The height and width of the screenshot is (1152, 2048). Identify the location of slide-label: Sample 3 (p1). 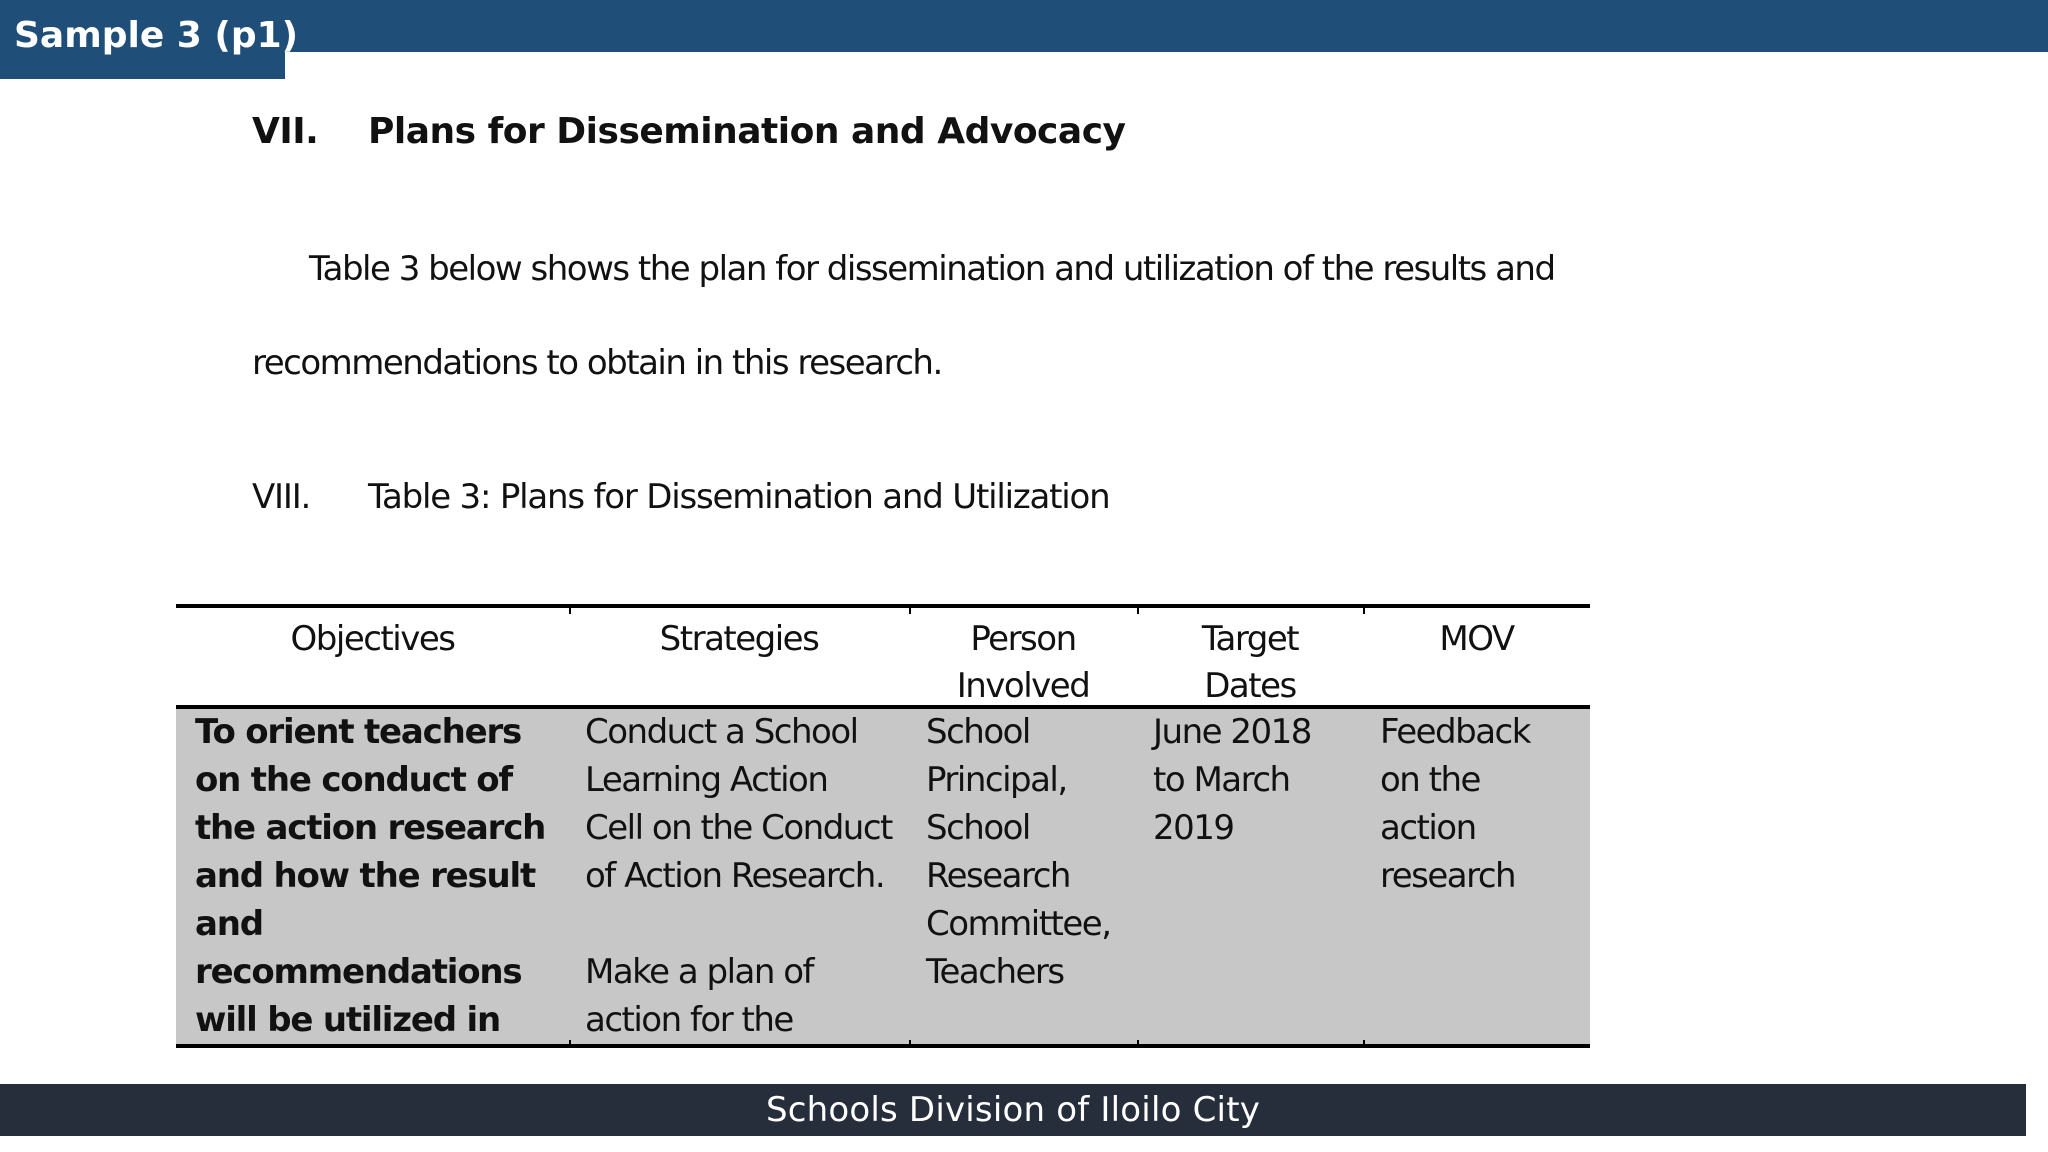
(156, 35).